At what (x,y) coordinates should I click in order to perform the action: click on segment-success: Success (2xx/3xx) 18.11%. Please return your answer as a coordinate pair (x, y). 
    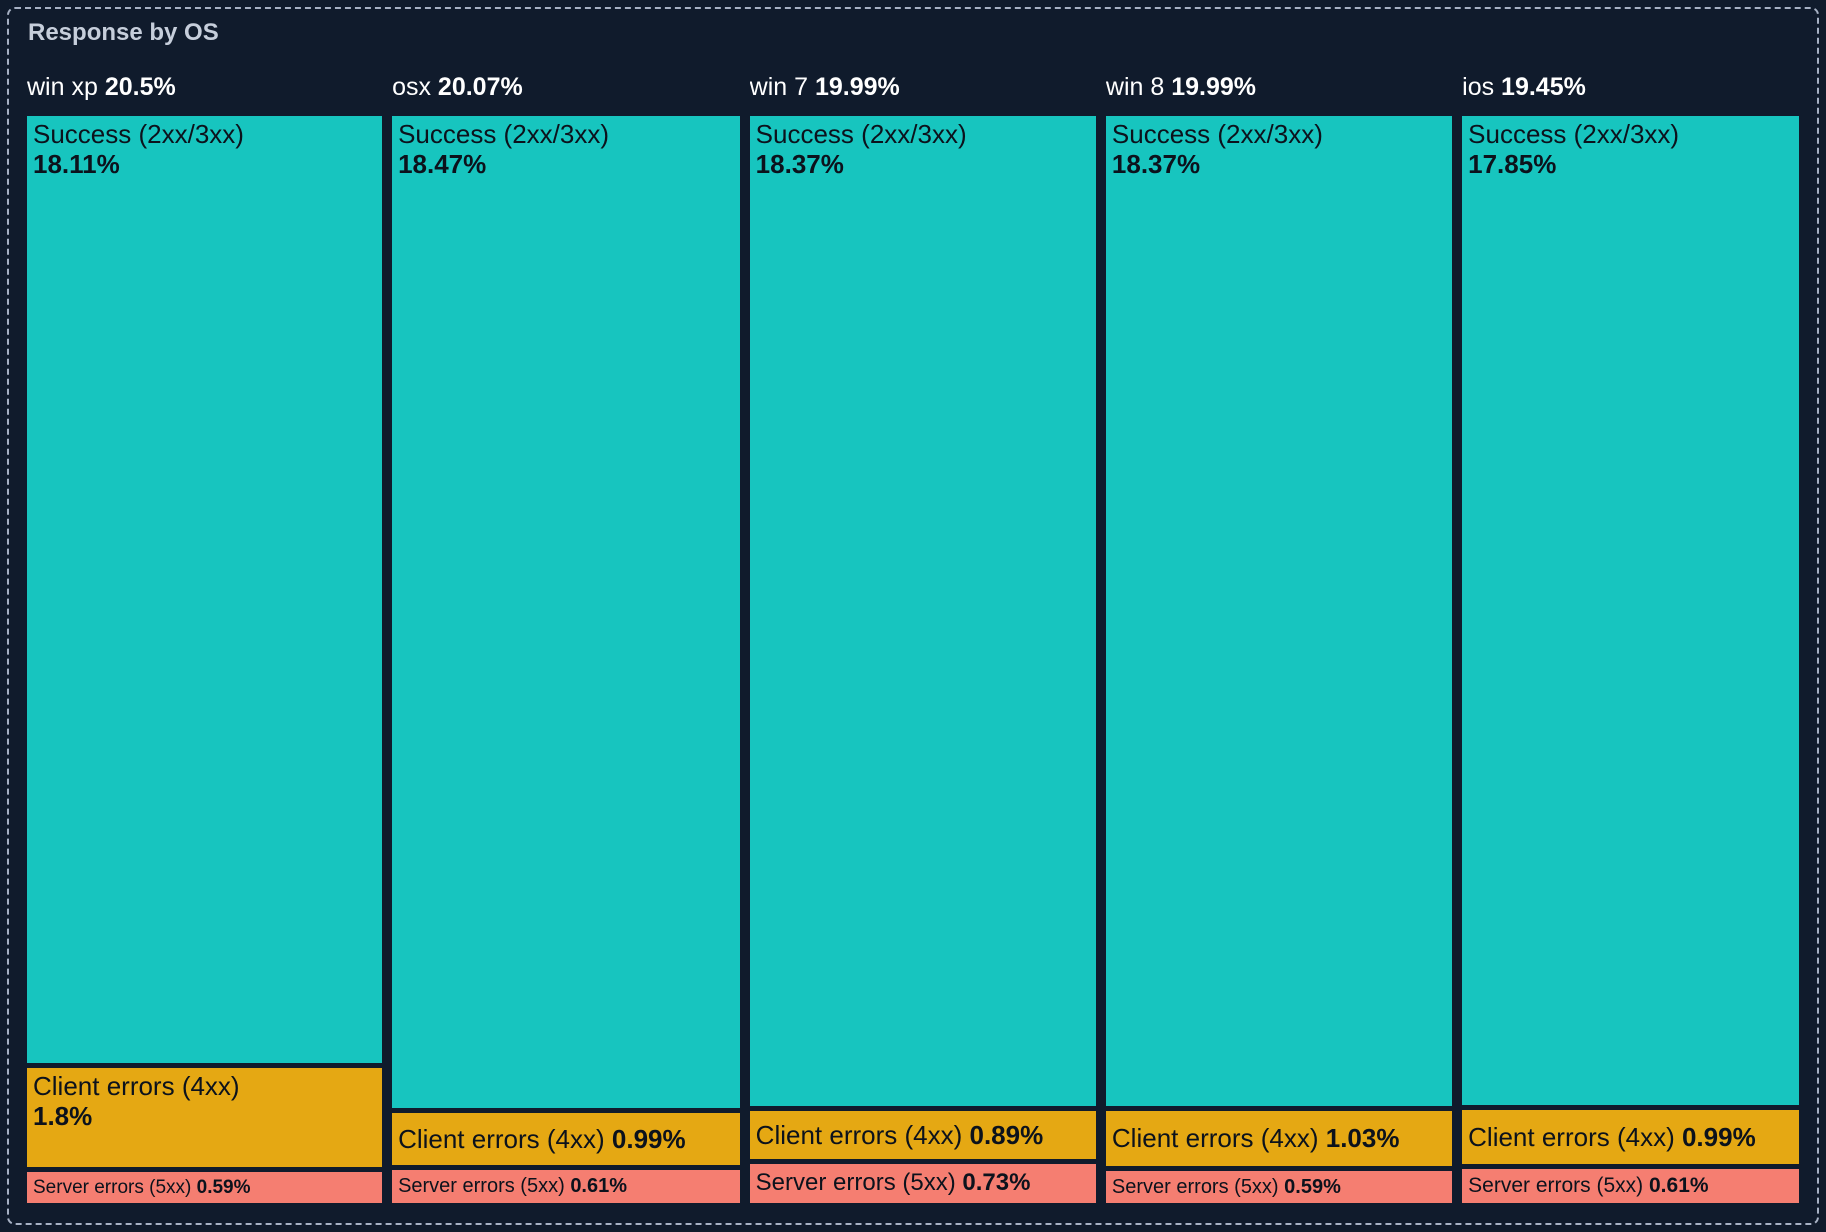
    Looking at the image, I should click on (205, 589).